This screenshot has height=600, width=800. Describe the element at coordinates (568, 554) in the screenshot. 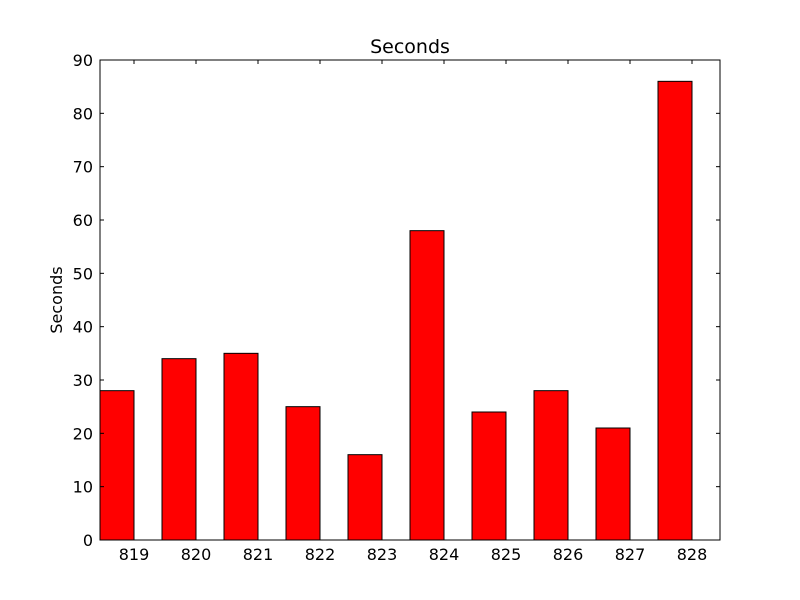

I see `x-tick-label: 826` at that location.